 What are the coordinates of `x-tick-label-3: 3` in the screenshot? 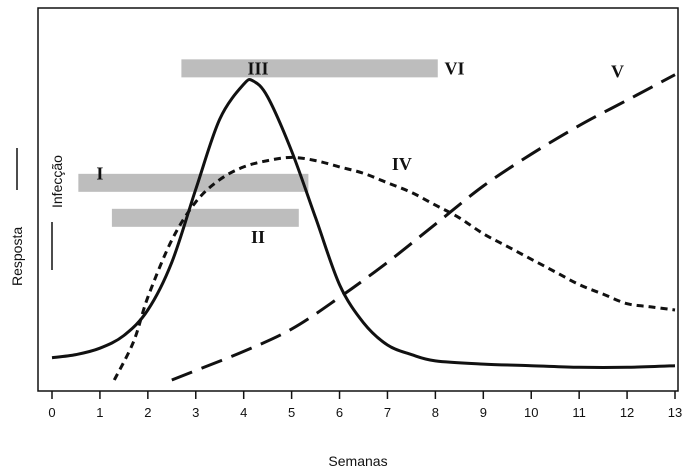 It's located at (195, 412).